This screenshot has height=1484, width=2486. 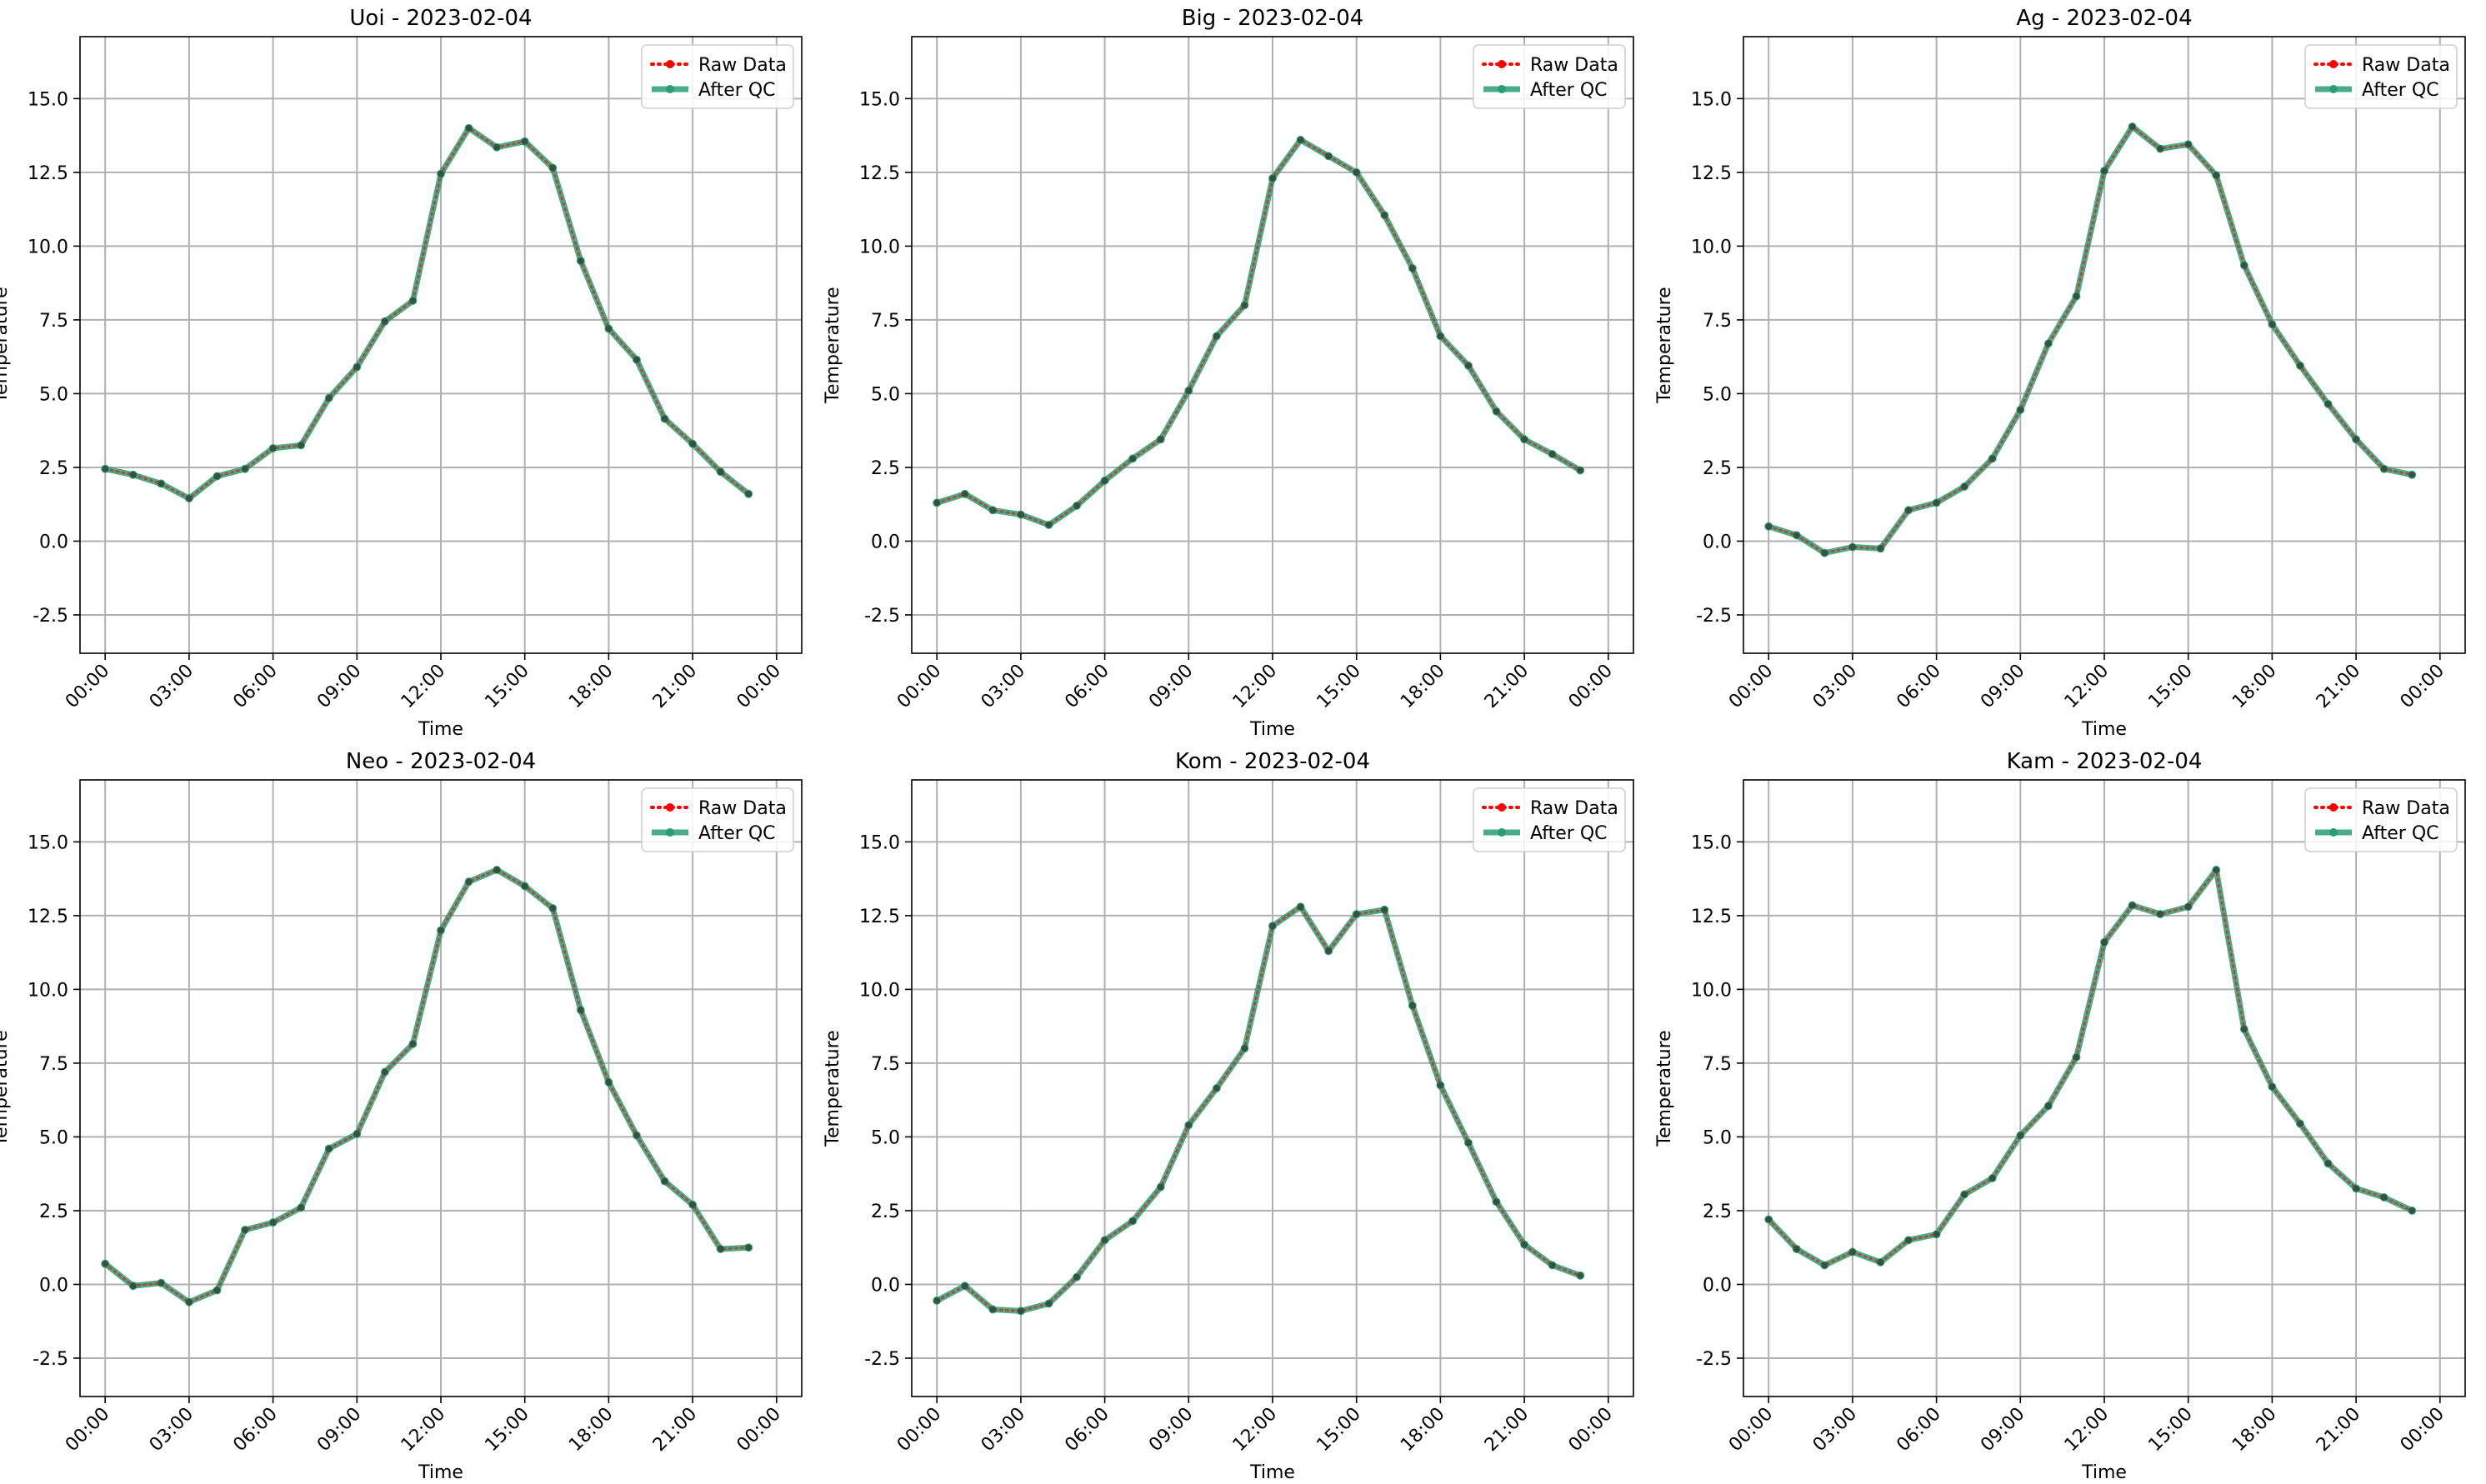 I want to click on x-tick-label: 03:00, so click(x=1836, y=687).